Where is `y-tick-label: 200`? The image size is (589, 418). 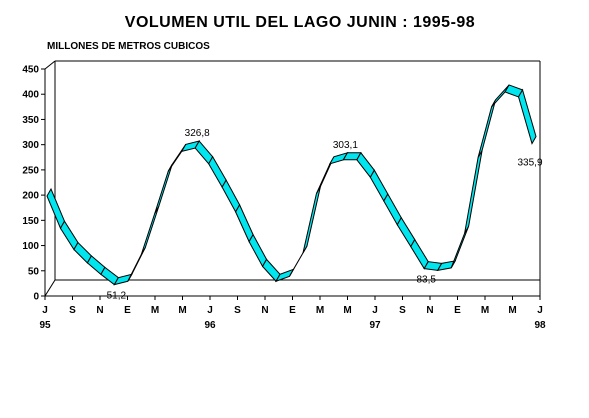
y-tick-label: 200 is located at coordinates (30, 196).